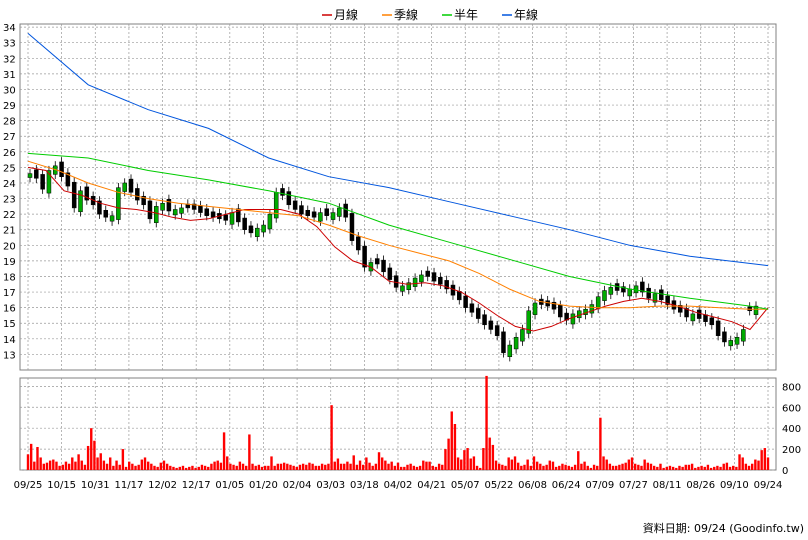 This screenshot has width=808, height=540. Describe the element at coordinates (9, 355) in the screenshot. I see `price-tick-label: 13` at that location.